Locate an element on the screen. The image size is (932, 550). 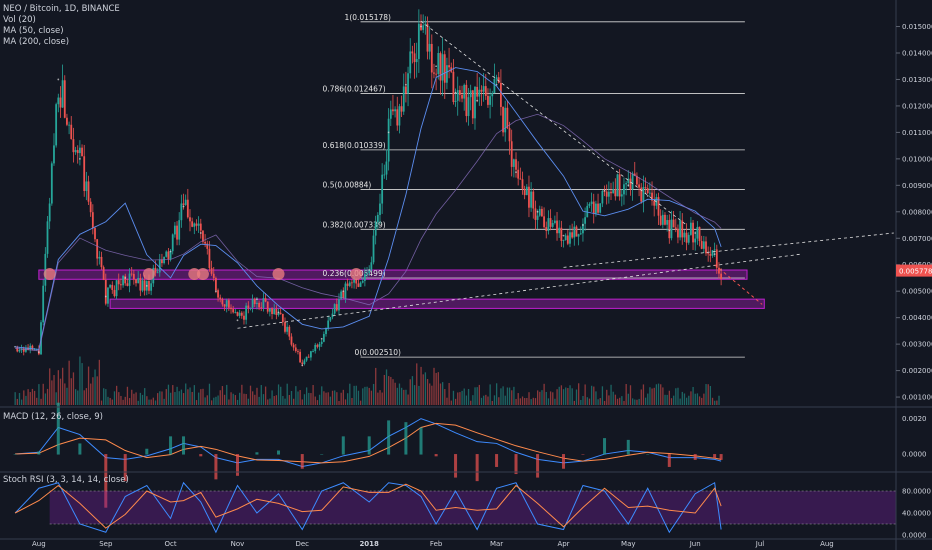
time-tick-label: Jul is located at coordinates (760, 544).